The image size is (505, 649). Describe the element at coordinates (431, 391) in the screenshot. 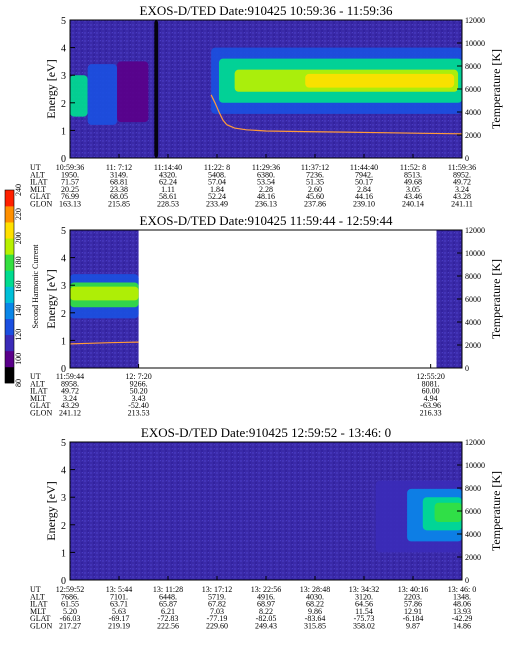

I see `ephemeris-value: 60.00` at that location.